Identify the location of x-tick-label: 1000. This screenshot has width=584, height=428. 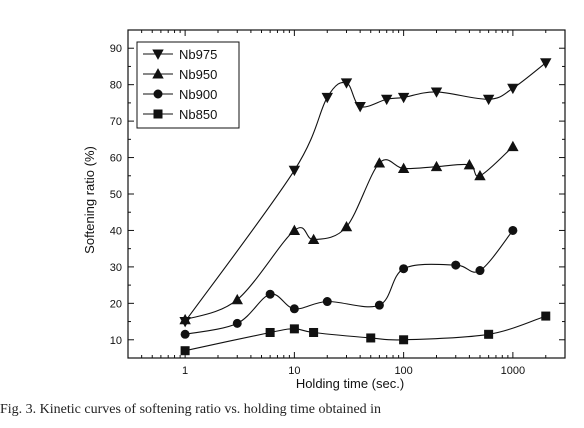
(513, 371).